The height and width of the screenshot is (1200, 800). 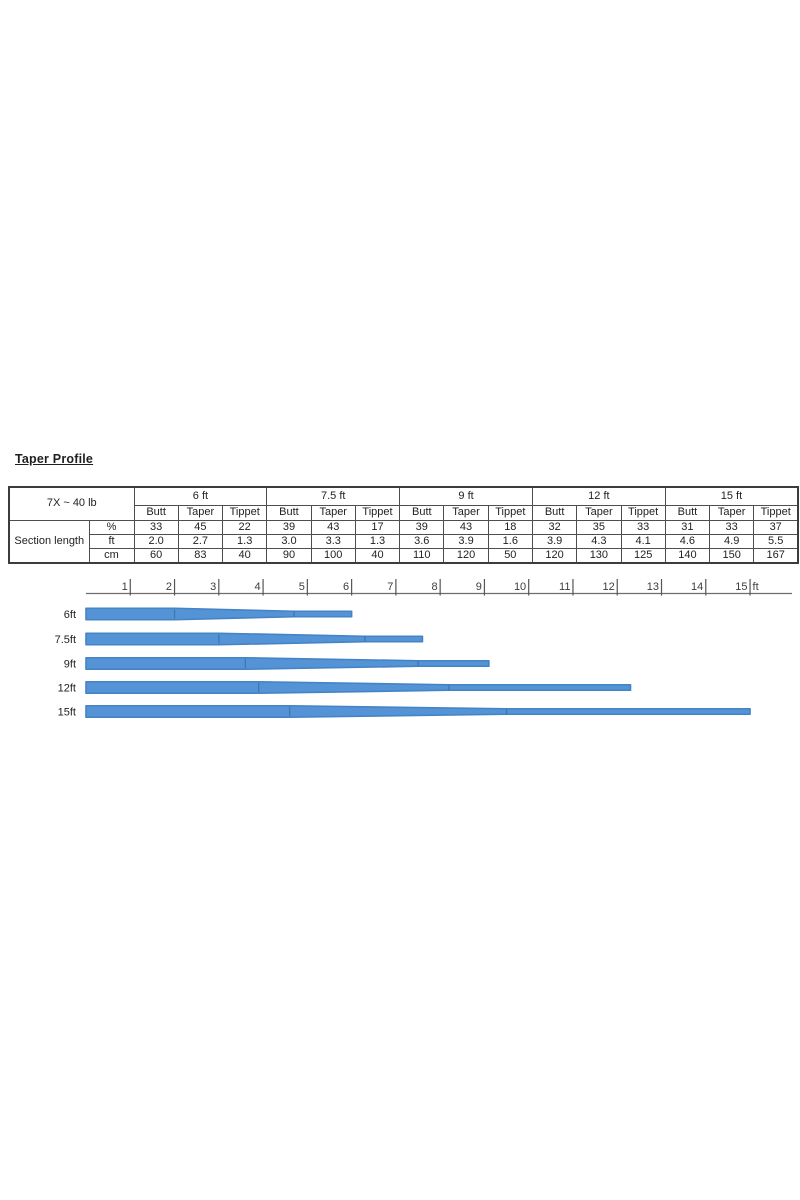 What do you see at coordinates (200, 513) in the screenshot?
I see `subheader-cell-0-1: Taper` at bounding box center [200, 513].